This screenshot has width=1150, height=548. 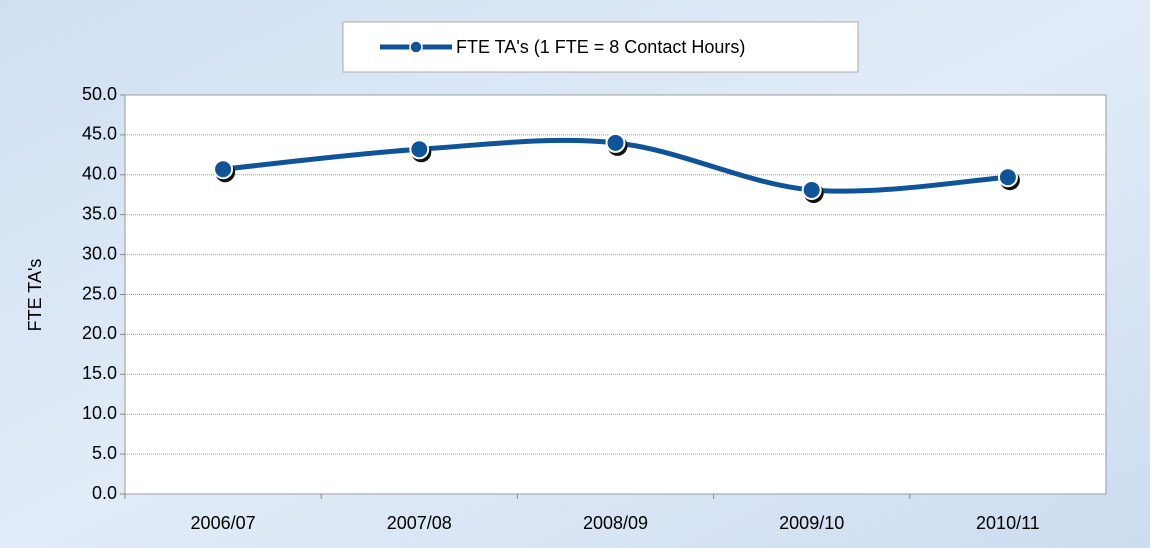 I want to click on legend-label: FTE TA's (1 FTE = 8 Contact Hours), so click(x=600, y=47).